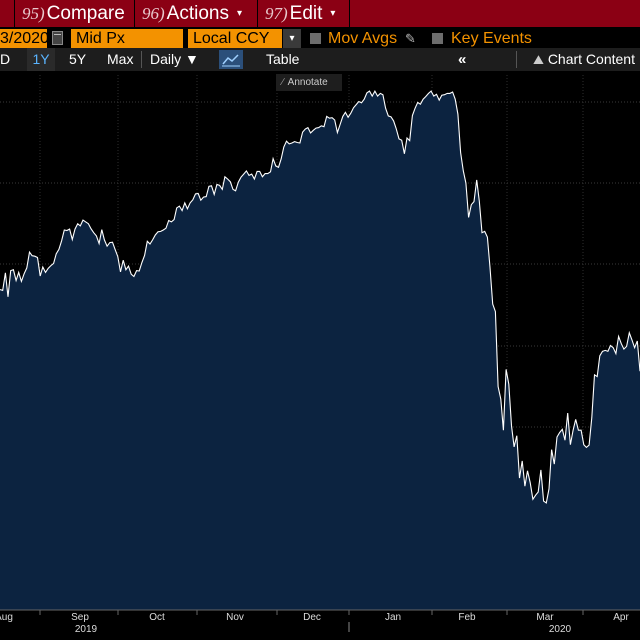 The image size is (640, 640). Describe the element at coordinates (80, 617) in the screenshot. I see `x-tick-label: Sep` at that location.